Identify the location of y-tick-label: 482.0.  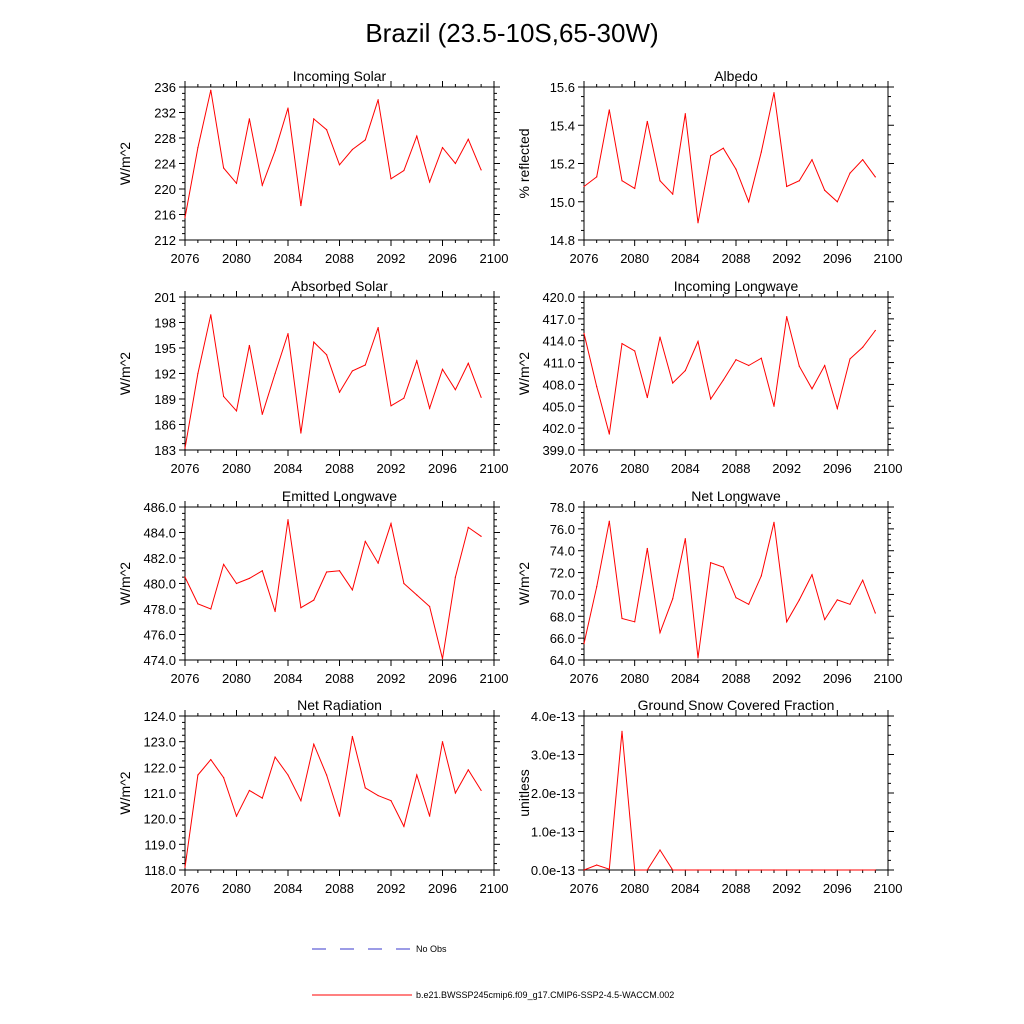
(159, 558).